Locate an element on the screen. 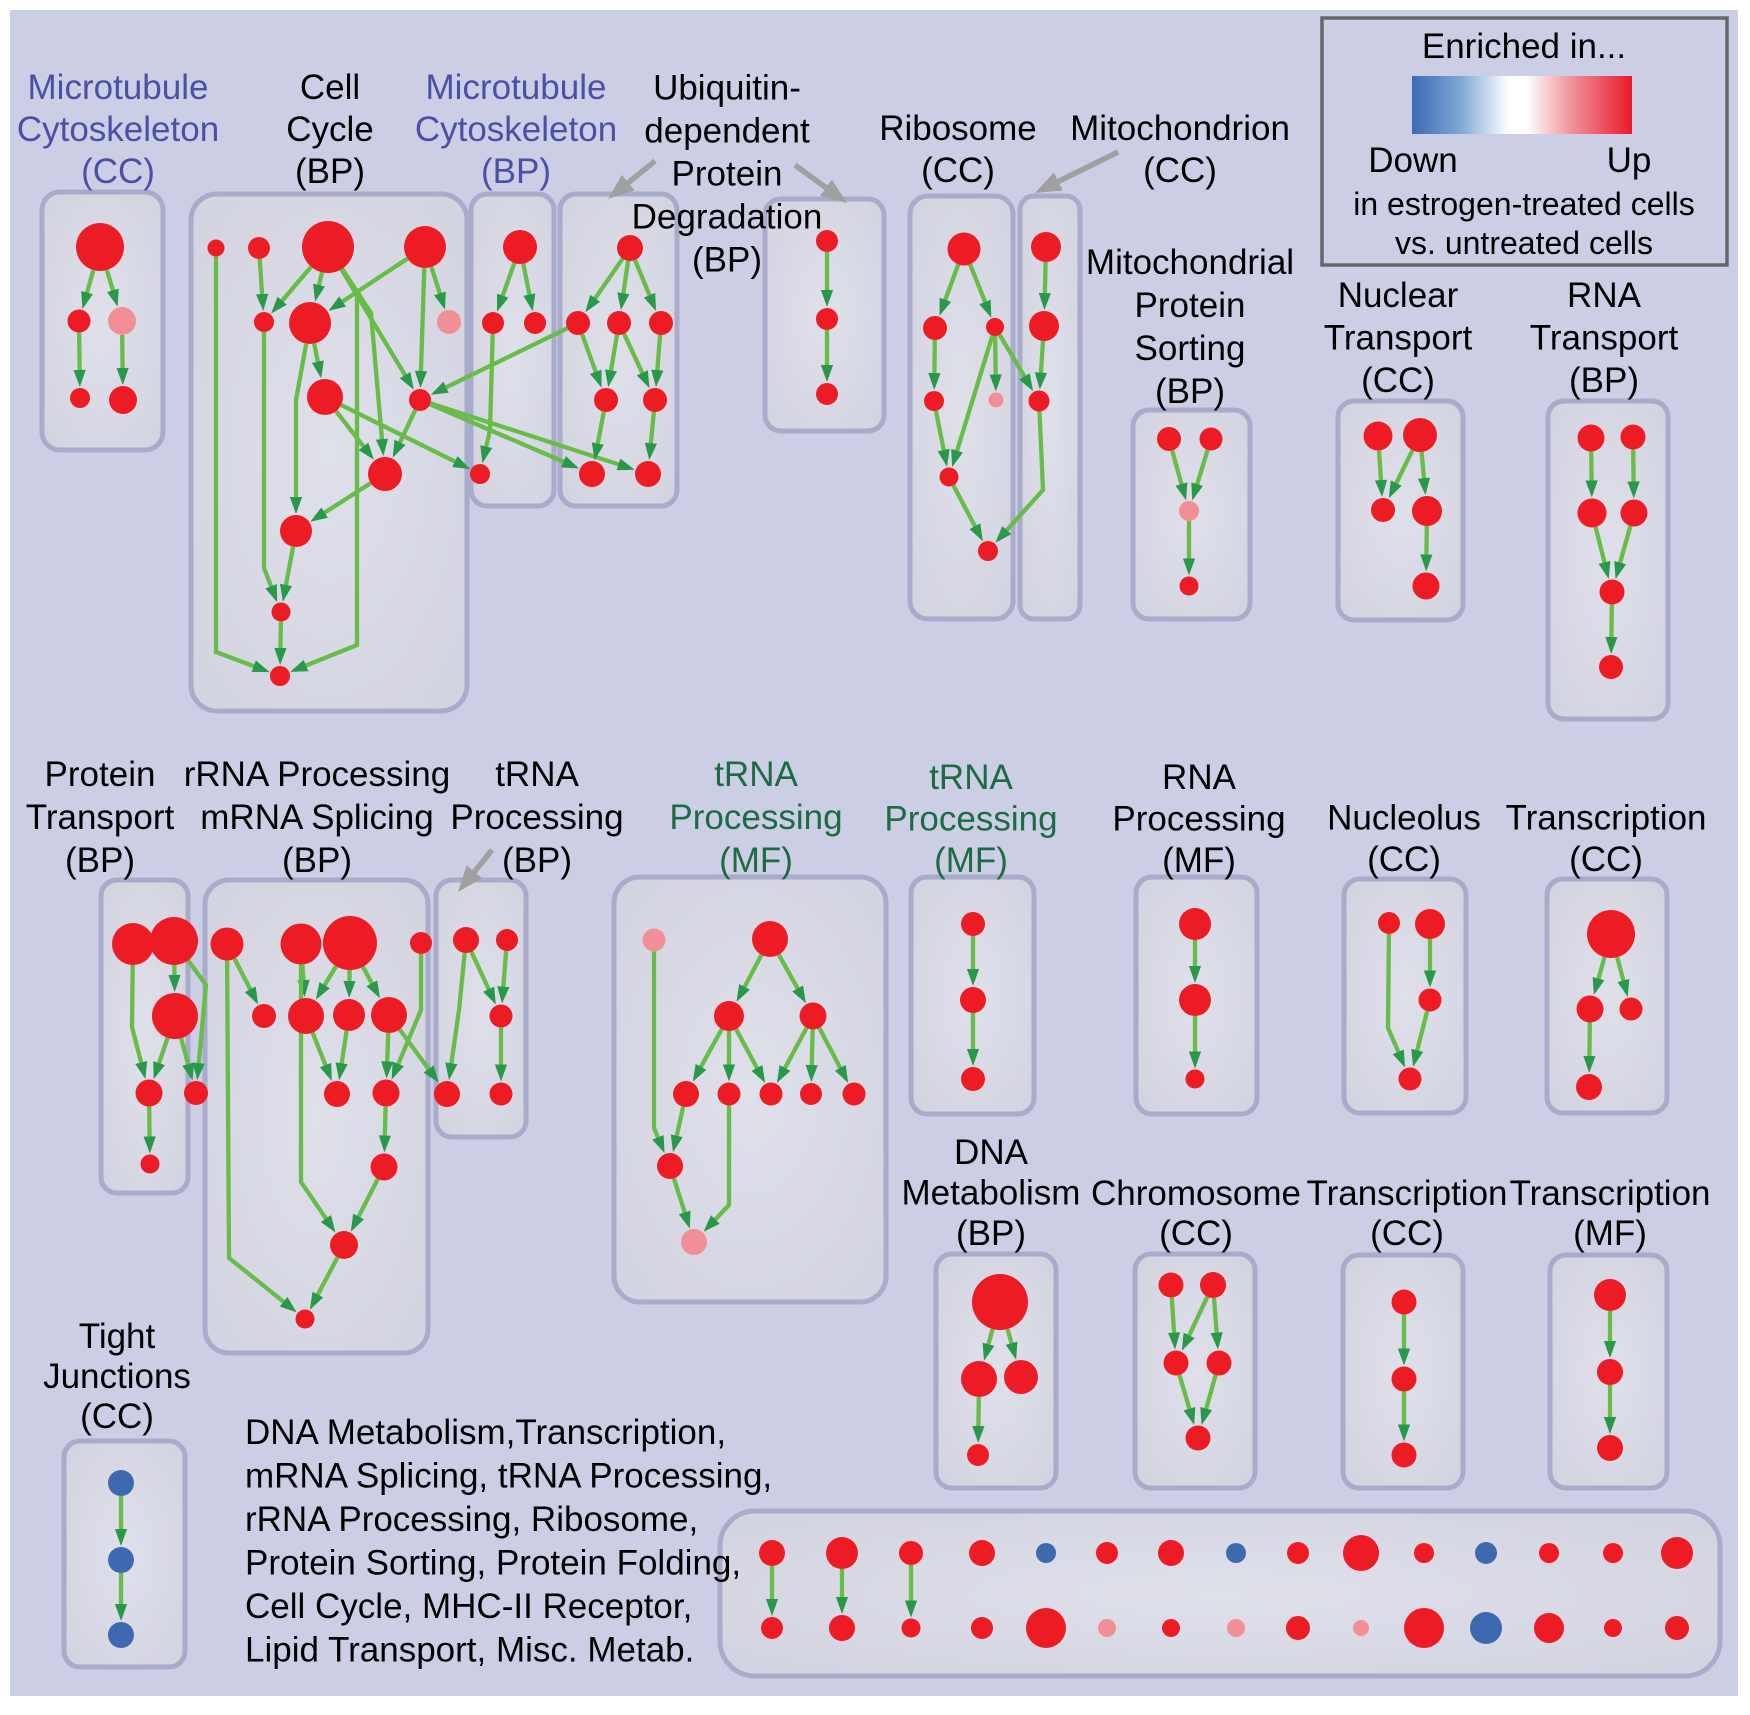 This screenshot has height=1715, width=1750. svg-text: Lipid Transport, Misc. Metab. is located at coordinates (469, 1650).